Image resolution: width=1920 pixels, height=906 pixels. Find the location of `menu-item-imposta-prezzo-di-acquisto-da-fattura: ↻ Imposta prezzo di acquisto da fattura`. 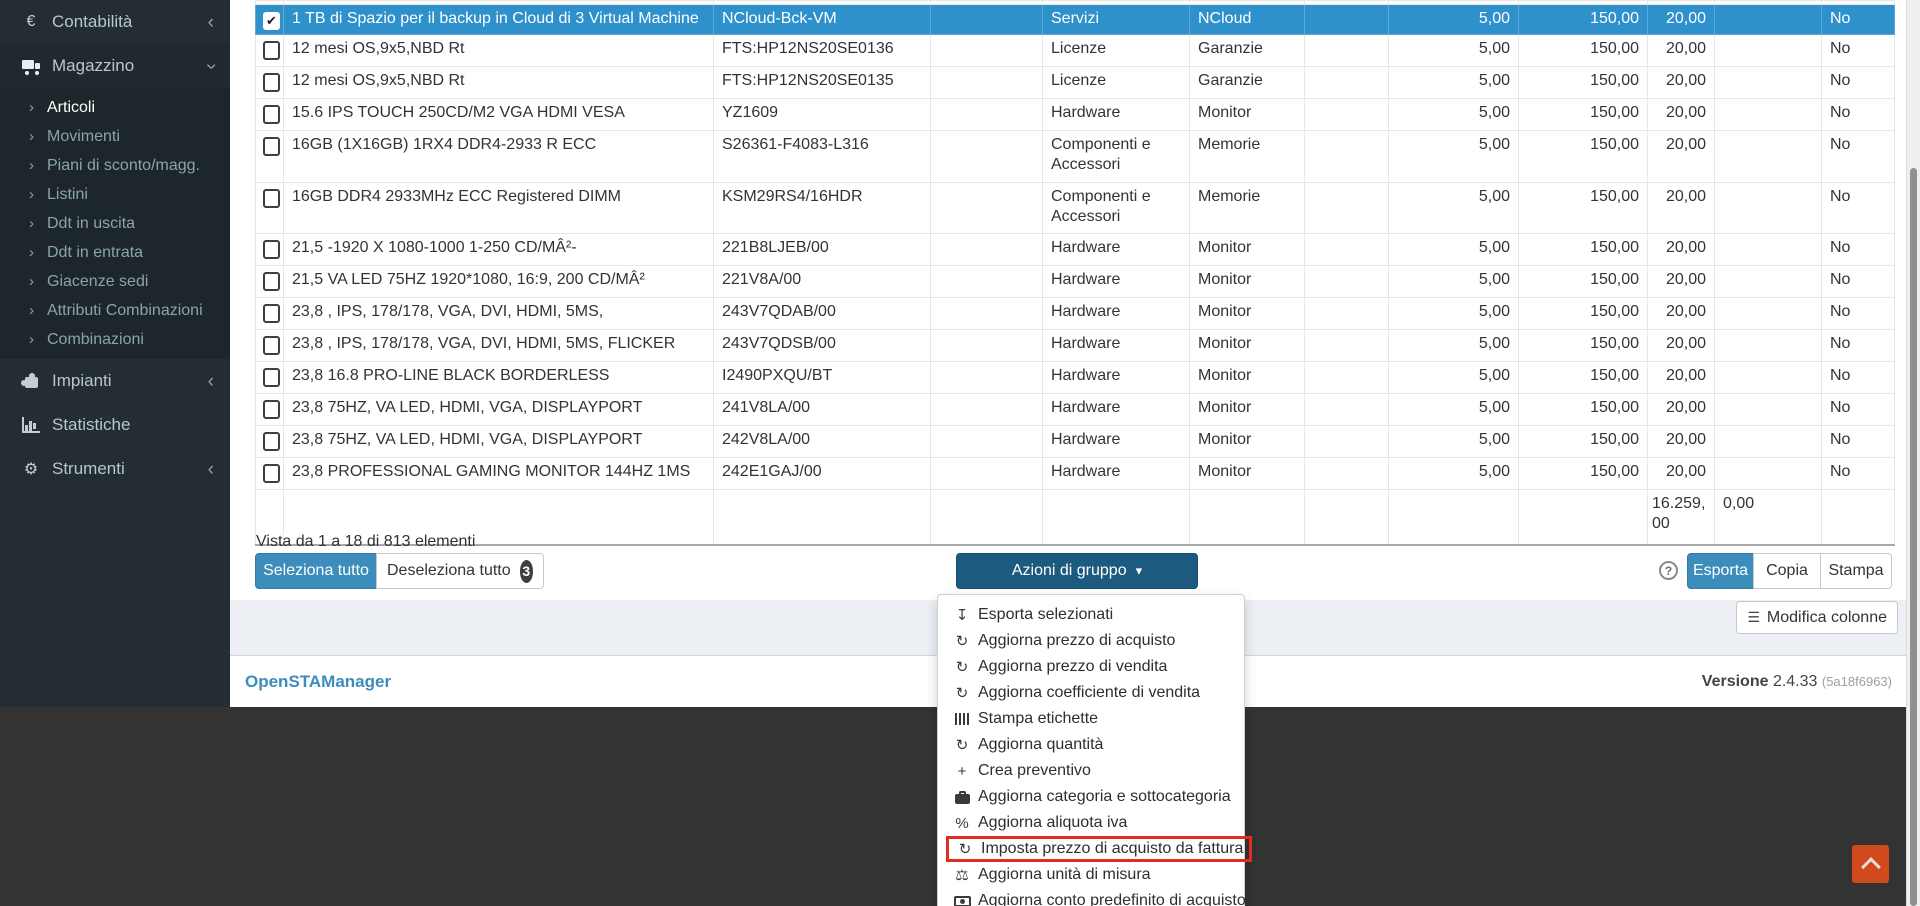

menu-item-imposta-prezzo-di-acquisto-da-fattura: ↻ Imposta prezzo di acquisto da fattura is located at coordinates (1099, 849).